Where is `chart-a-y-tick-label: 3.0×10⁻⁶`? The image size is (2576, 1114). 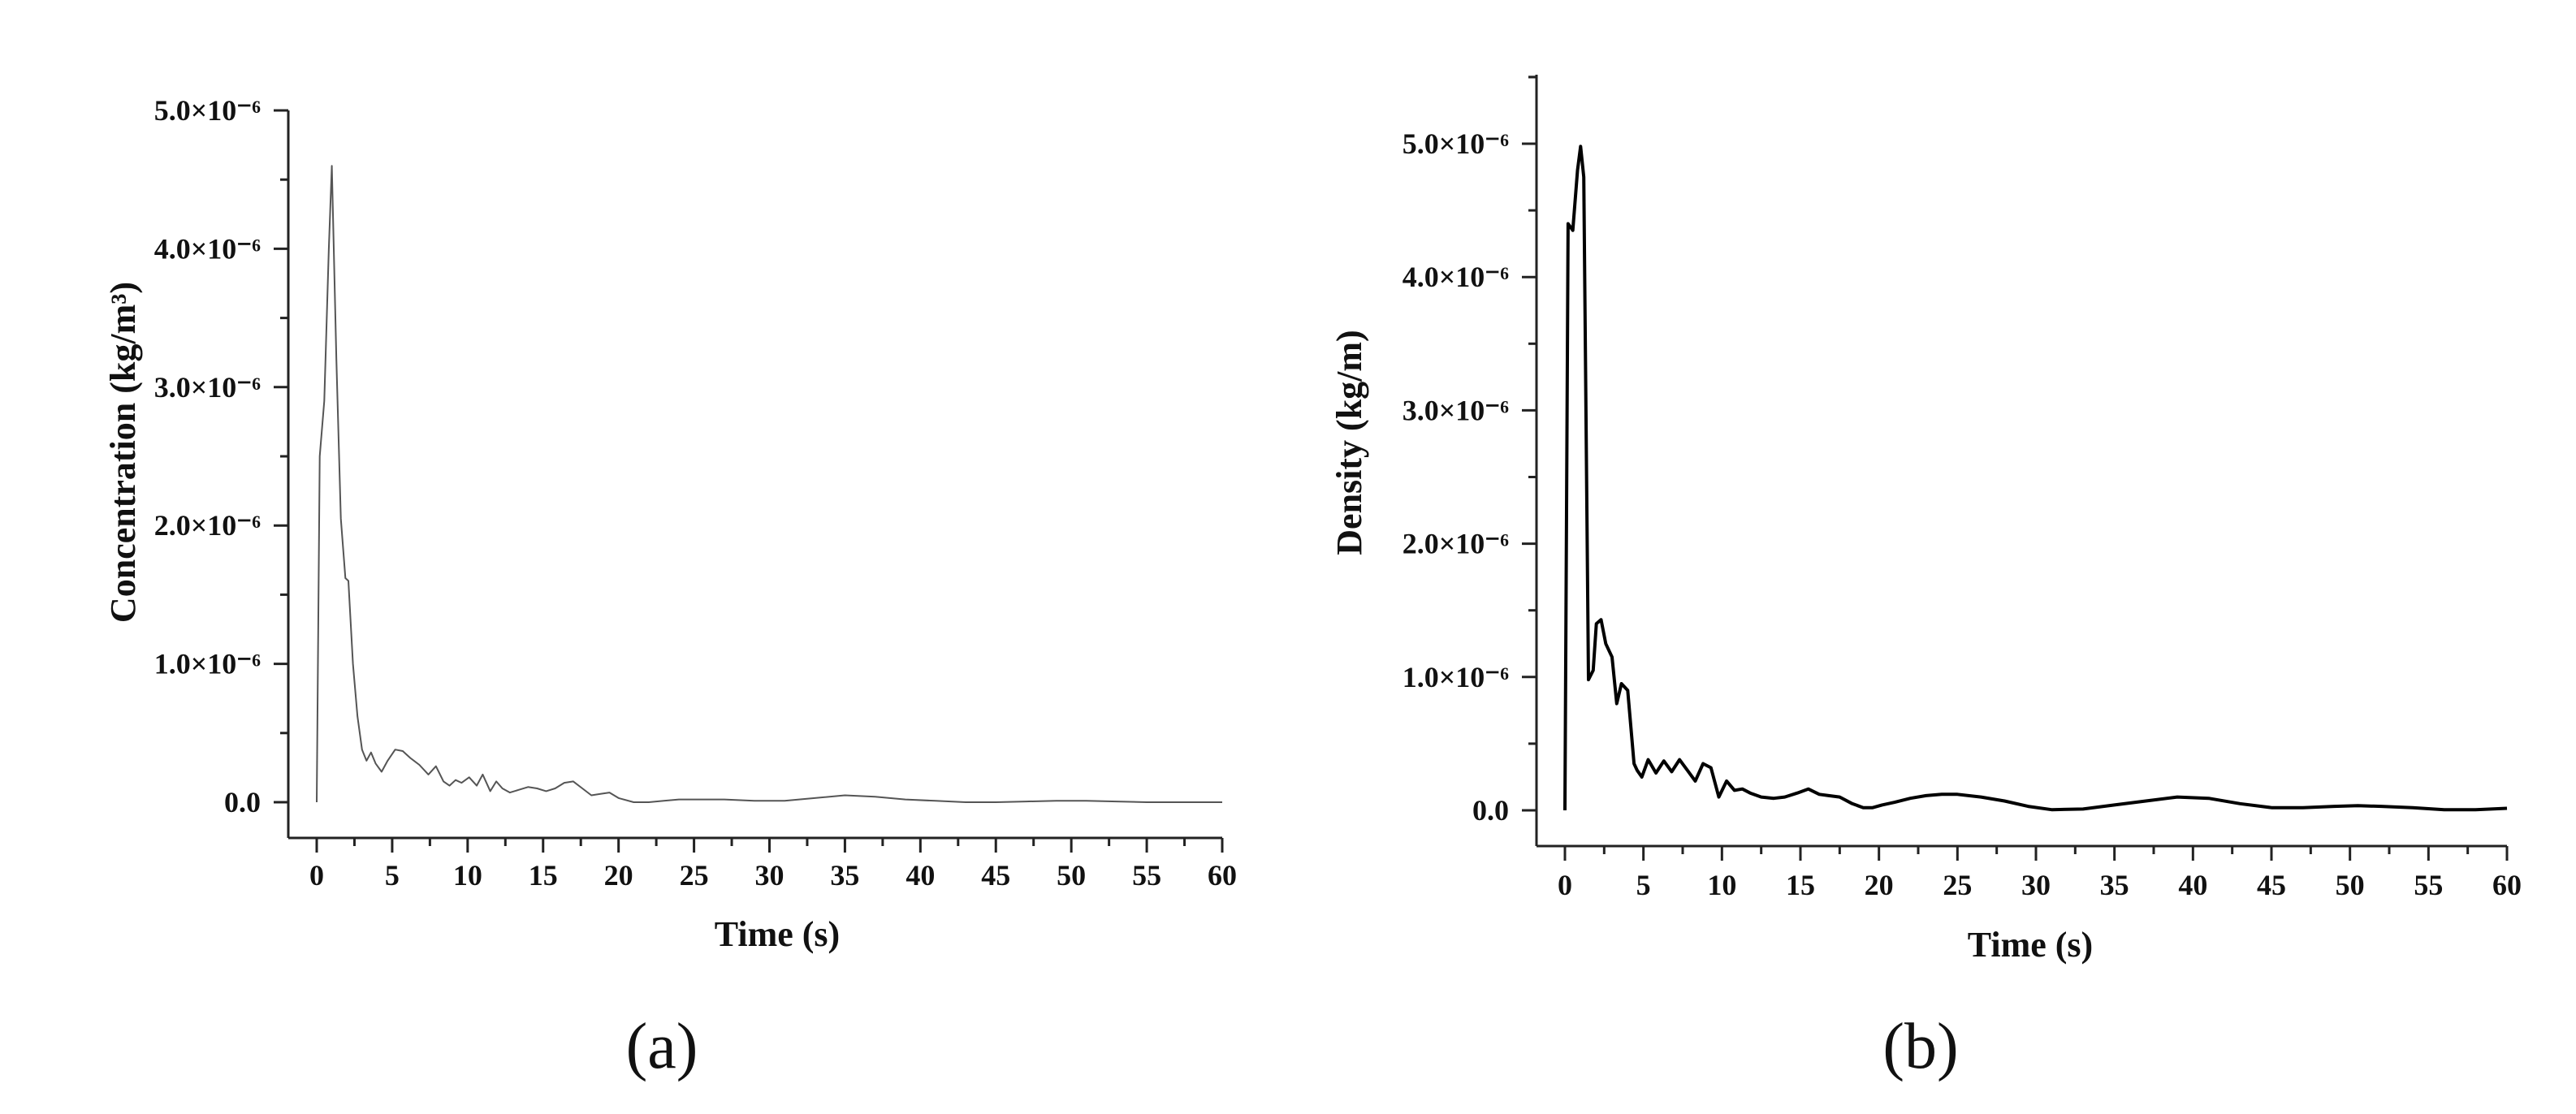
chart-a-y-tick-label: 3.0×10⁻⁶ is located at coordinates (208, 387).